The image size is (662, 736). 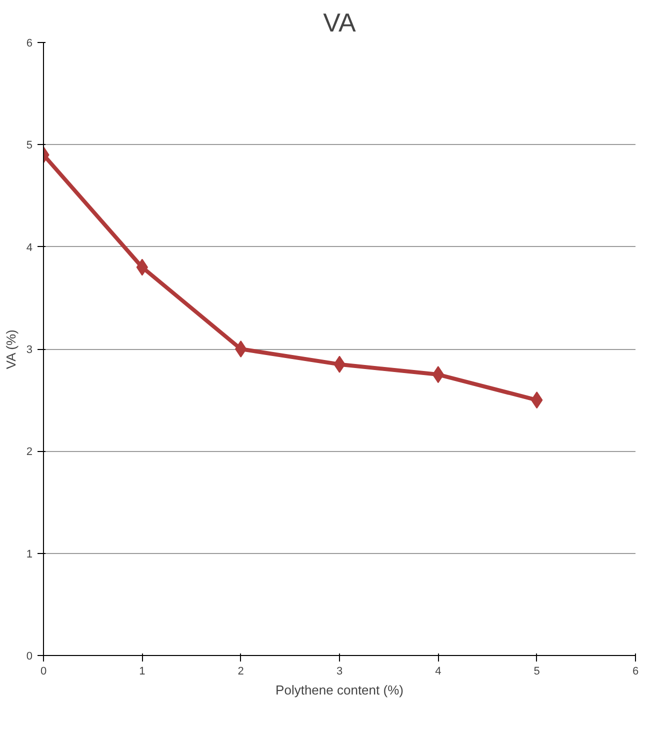 I want to click on y-tick-label: 5, so click(x=29, y=146).